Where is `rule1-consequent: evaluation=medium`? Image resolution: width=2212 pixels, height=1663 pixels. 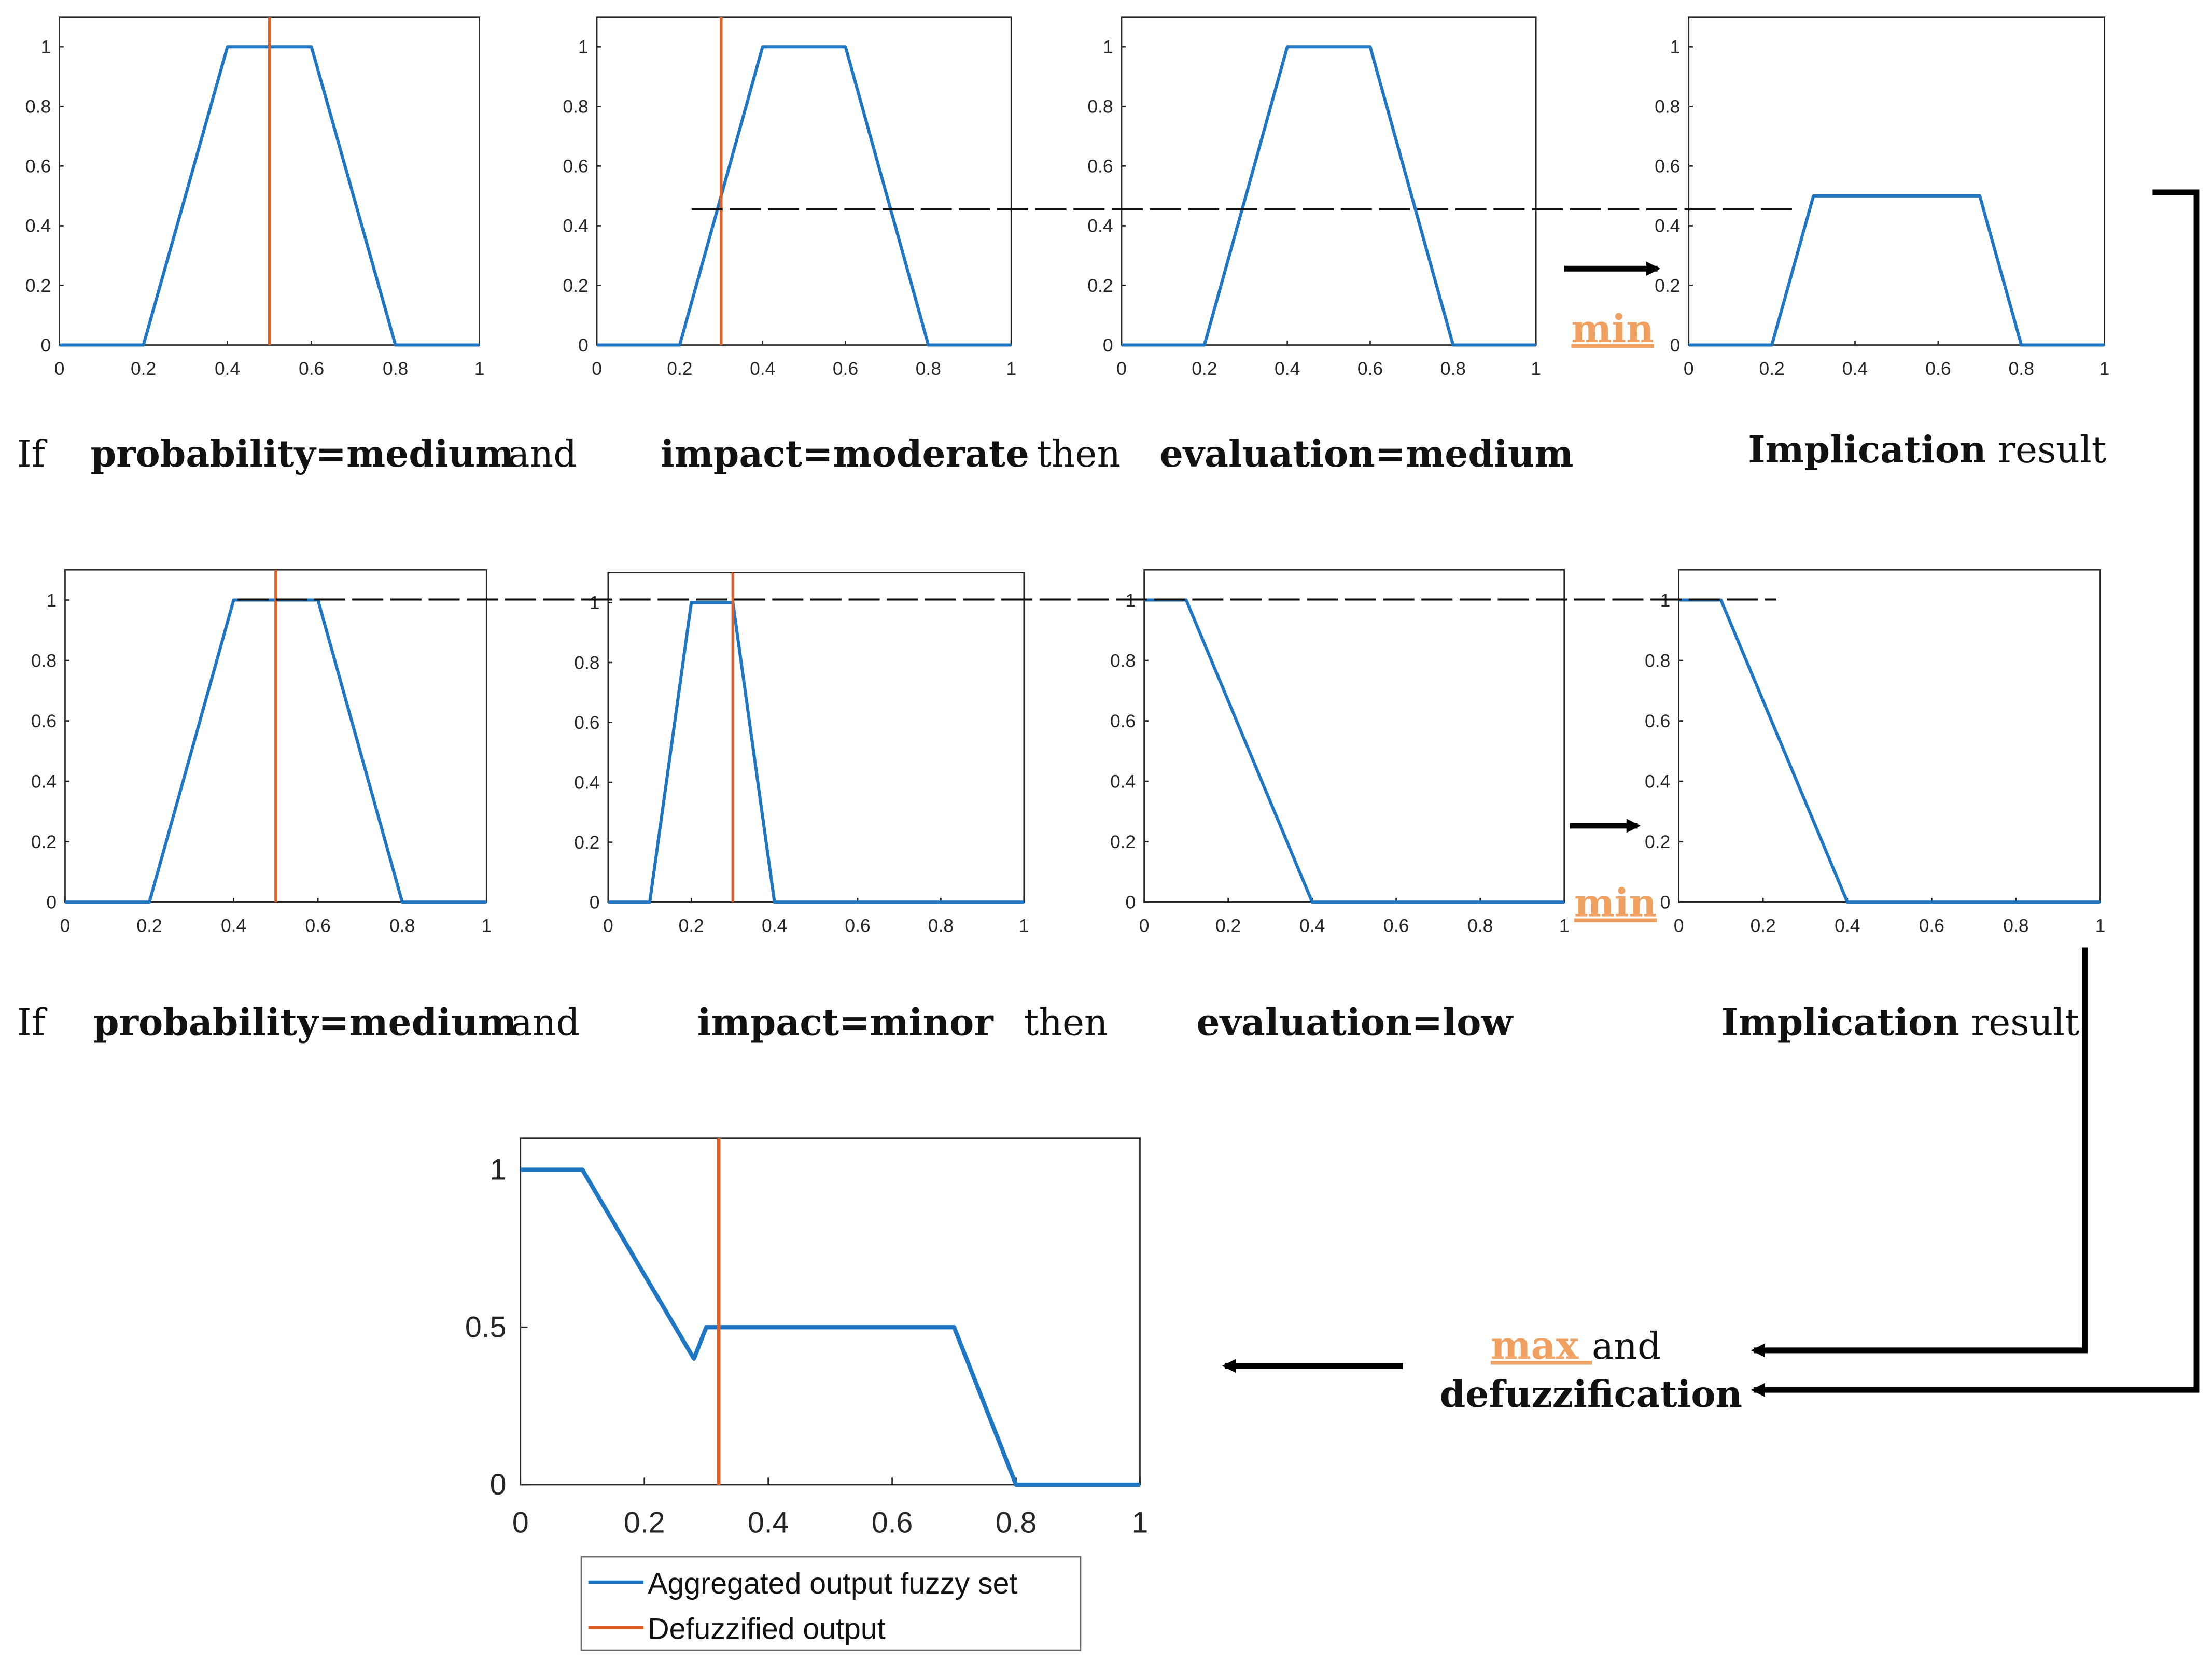
rule1-consequent: evaluation=medium is located at coordinates (1367, 453).